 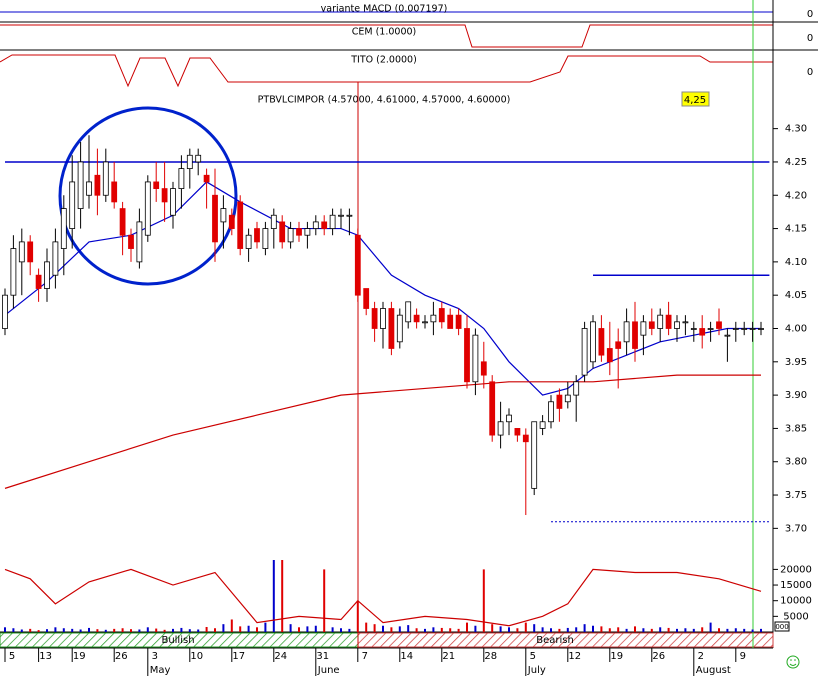 What do you see at coordinates (406, 656) in the screenshot?
I see `x-tick-label: 14` at bounding box center [406, 656].